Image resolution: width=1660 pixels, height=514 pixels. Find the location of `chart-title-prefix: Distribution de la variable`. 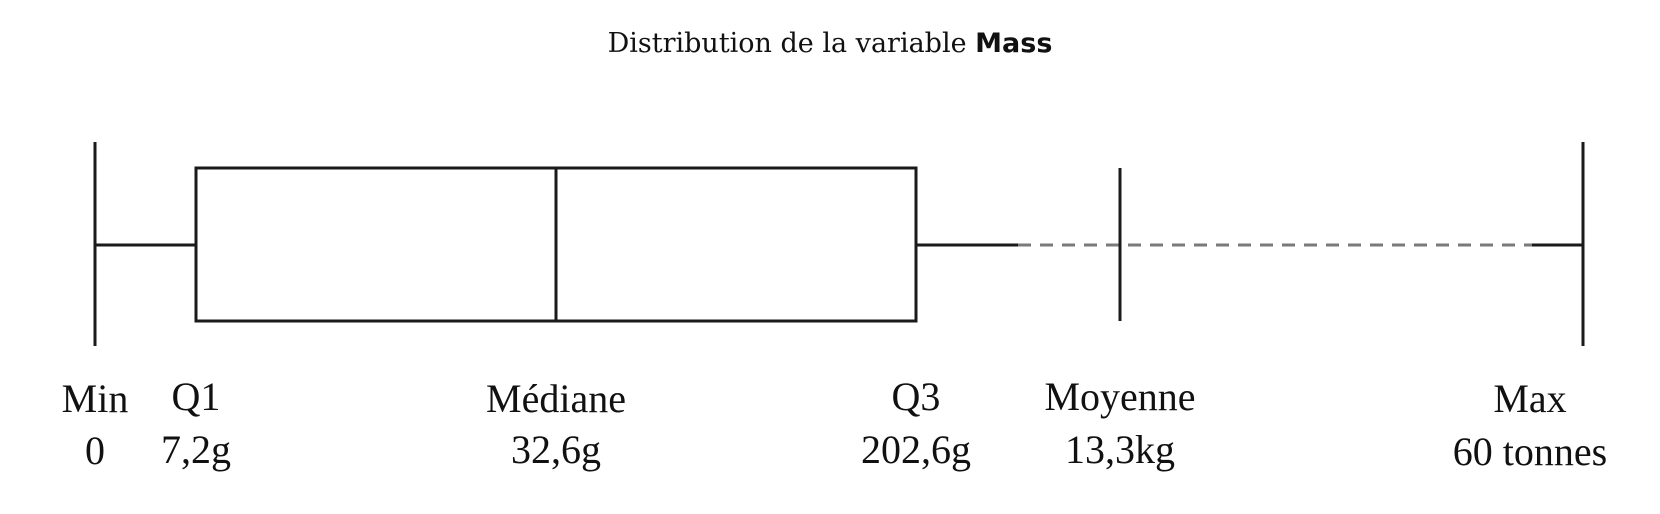

chart-title-prefix: Distribution de la variable is located at coordinates (791, 43).